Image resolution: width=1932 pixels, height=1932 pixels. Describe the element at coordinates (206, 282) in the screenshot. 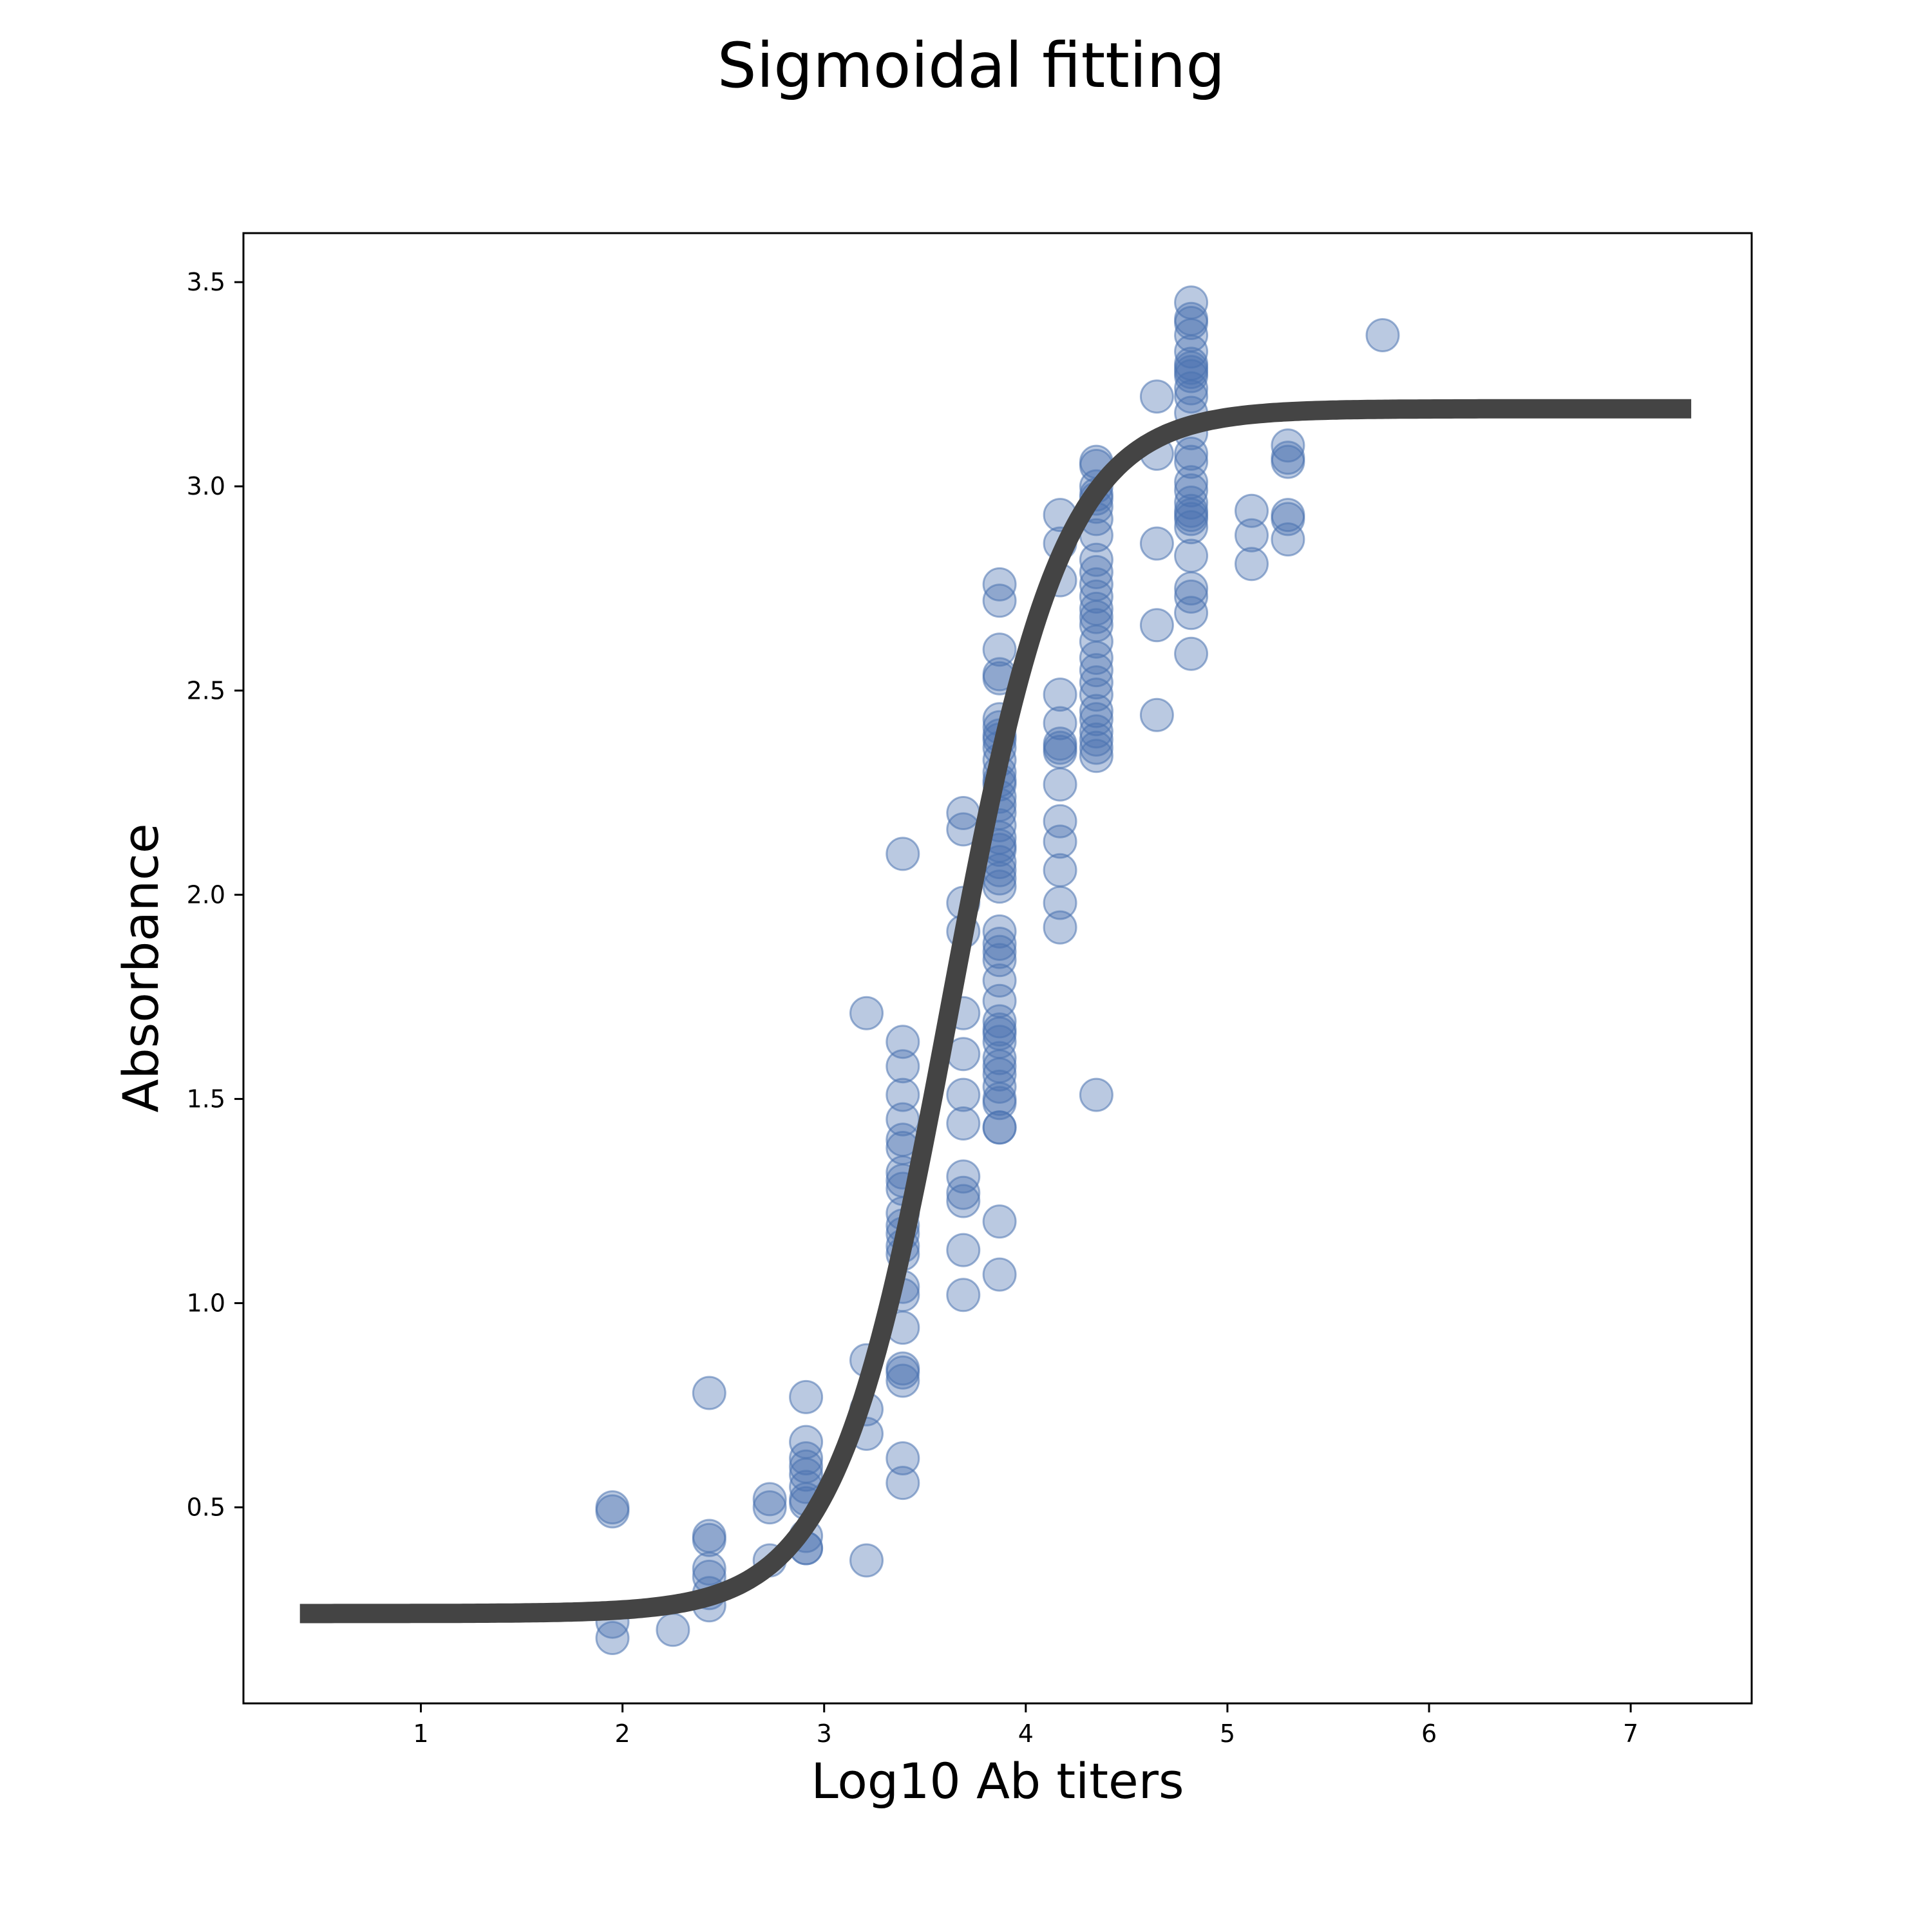

I see `y-tick-label: 3.5` at that location.